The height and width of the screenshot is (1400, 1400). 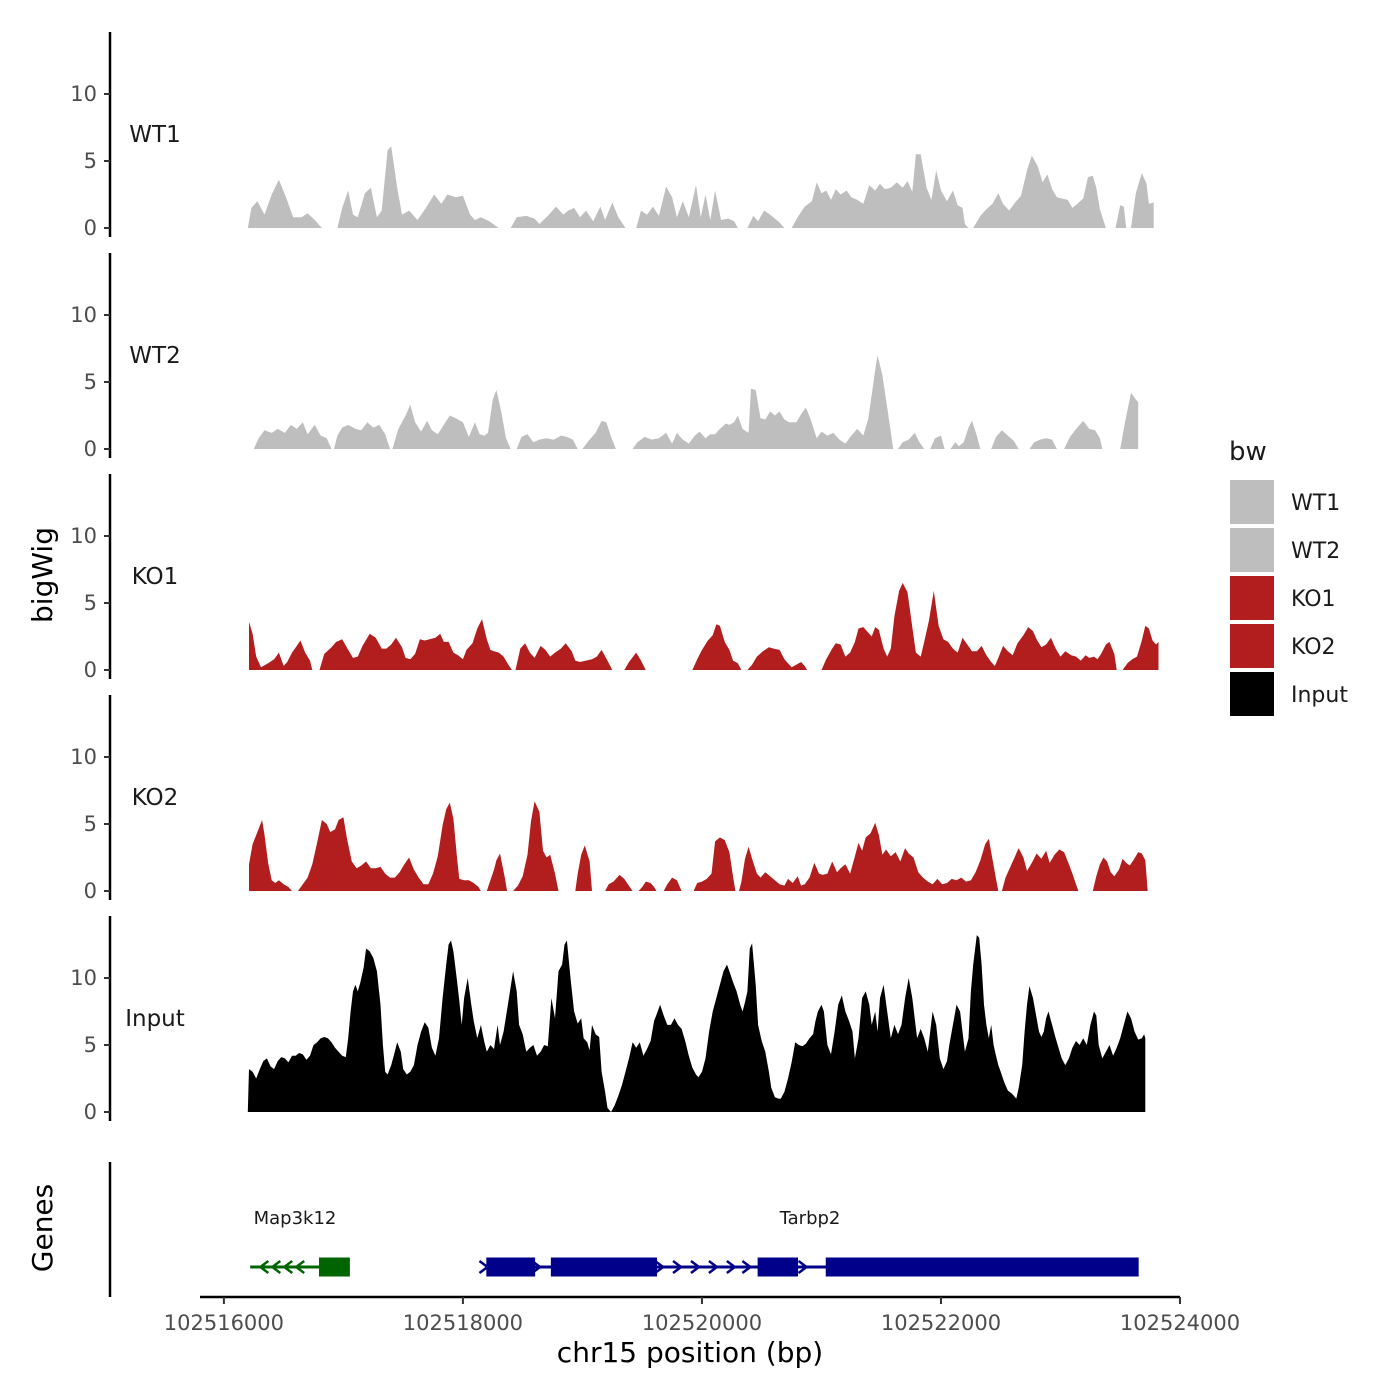 What do you see at coordinates (1180, 1323) in the screenshot?
I see `x-tick-label: 102524000` at bounding box center [1180, 1323].